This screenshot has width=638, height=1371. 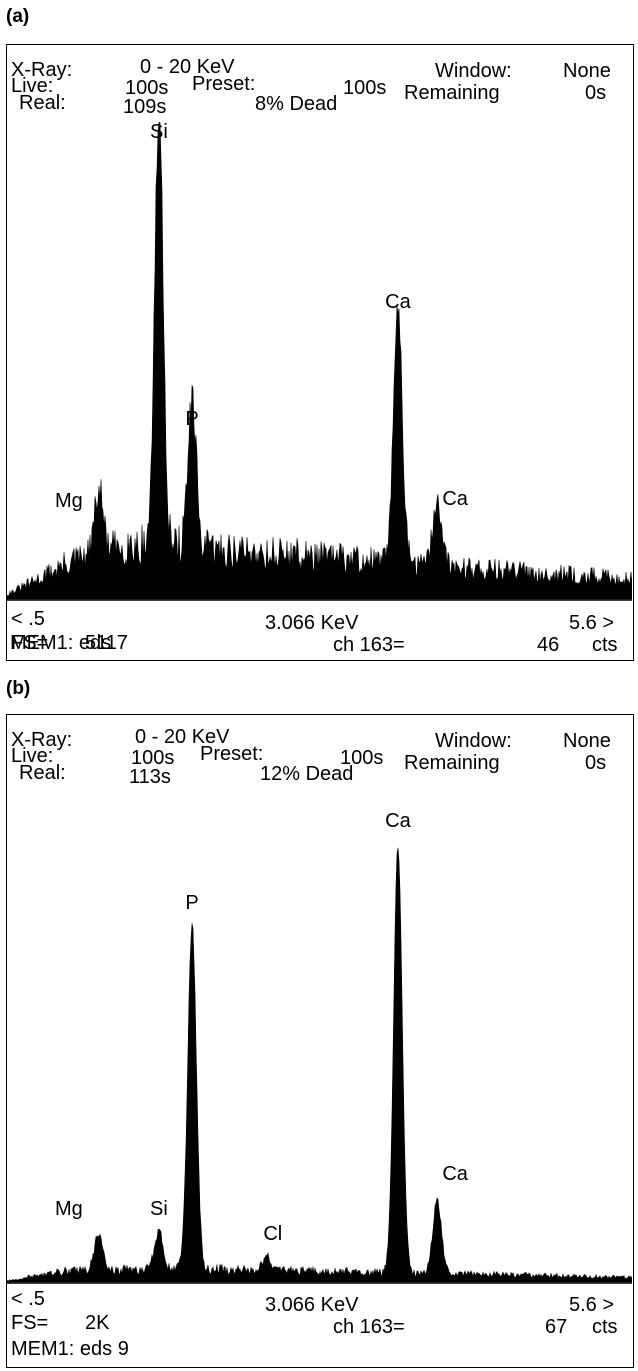 What do you see at coordinates (150, 777) in the screenshot?
I see `real-value: 113s` at bounding box center [150, 777].